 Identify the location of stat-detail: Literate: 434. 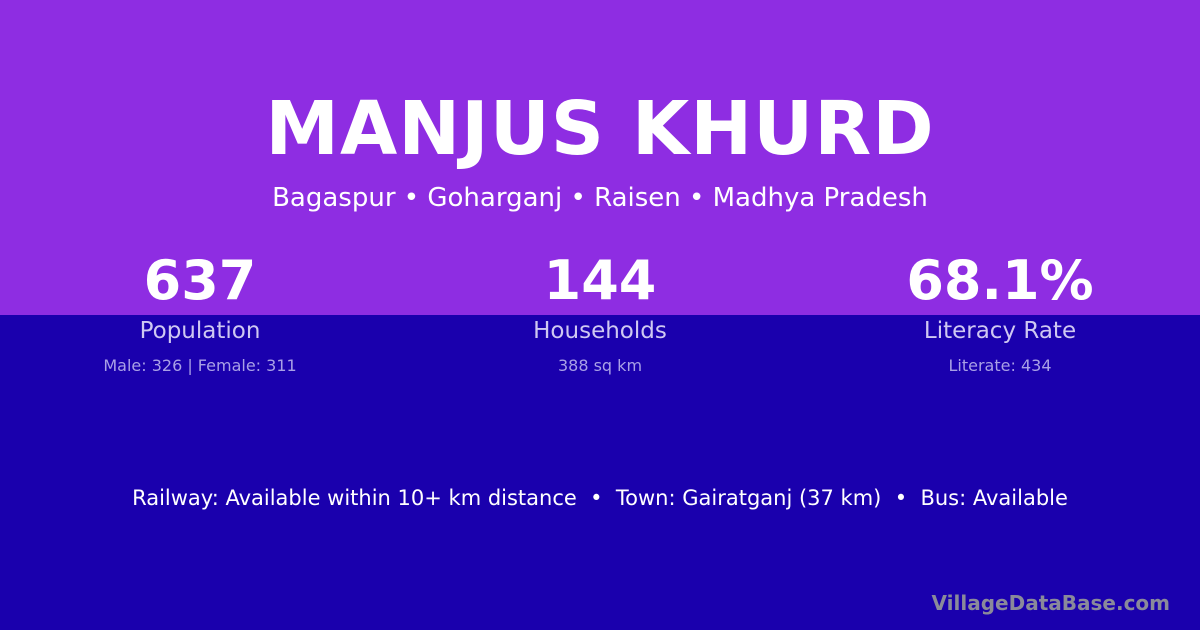
(1000, 365).